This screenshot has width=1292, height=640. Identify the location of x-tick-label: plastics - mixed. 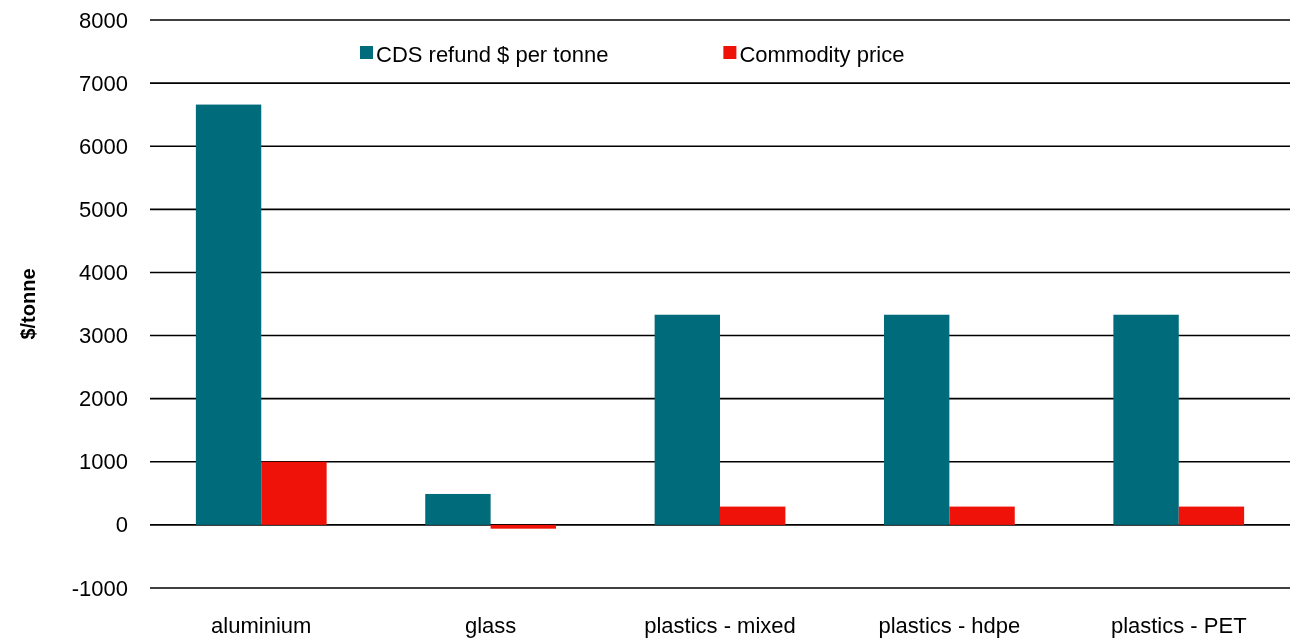
(720, 625).